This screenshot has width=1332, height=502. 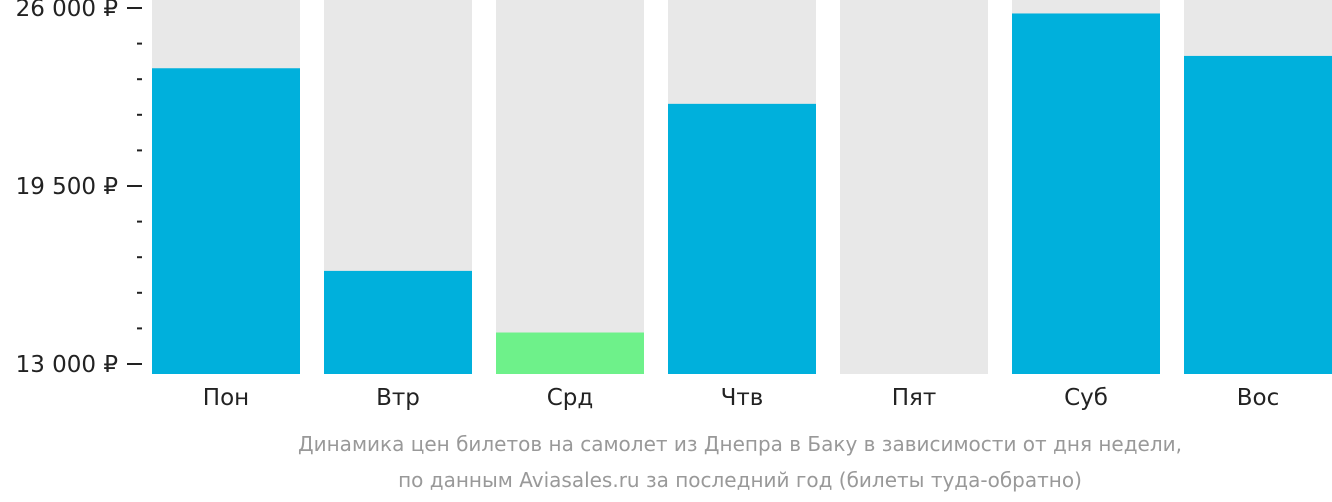 I want to click on x-tick-label-6: Вос, so click(x=1258, y=398).